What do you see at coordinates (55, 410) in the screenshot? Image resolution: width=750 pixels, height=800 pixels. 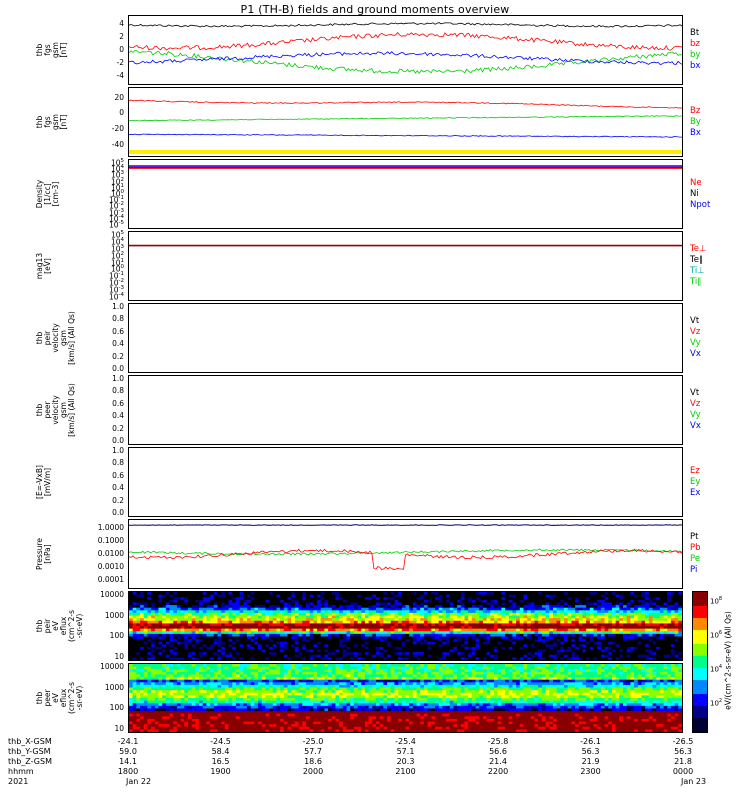 I see `y-axis-label-peer-velocity: thb peer velocity gsm [km/s] (All Qs)` at bounding box center [55, 410].